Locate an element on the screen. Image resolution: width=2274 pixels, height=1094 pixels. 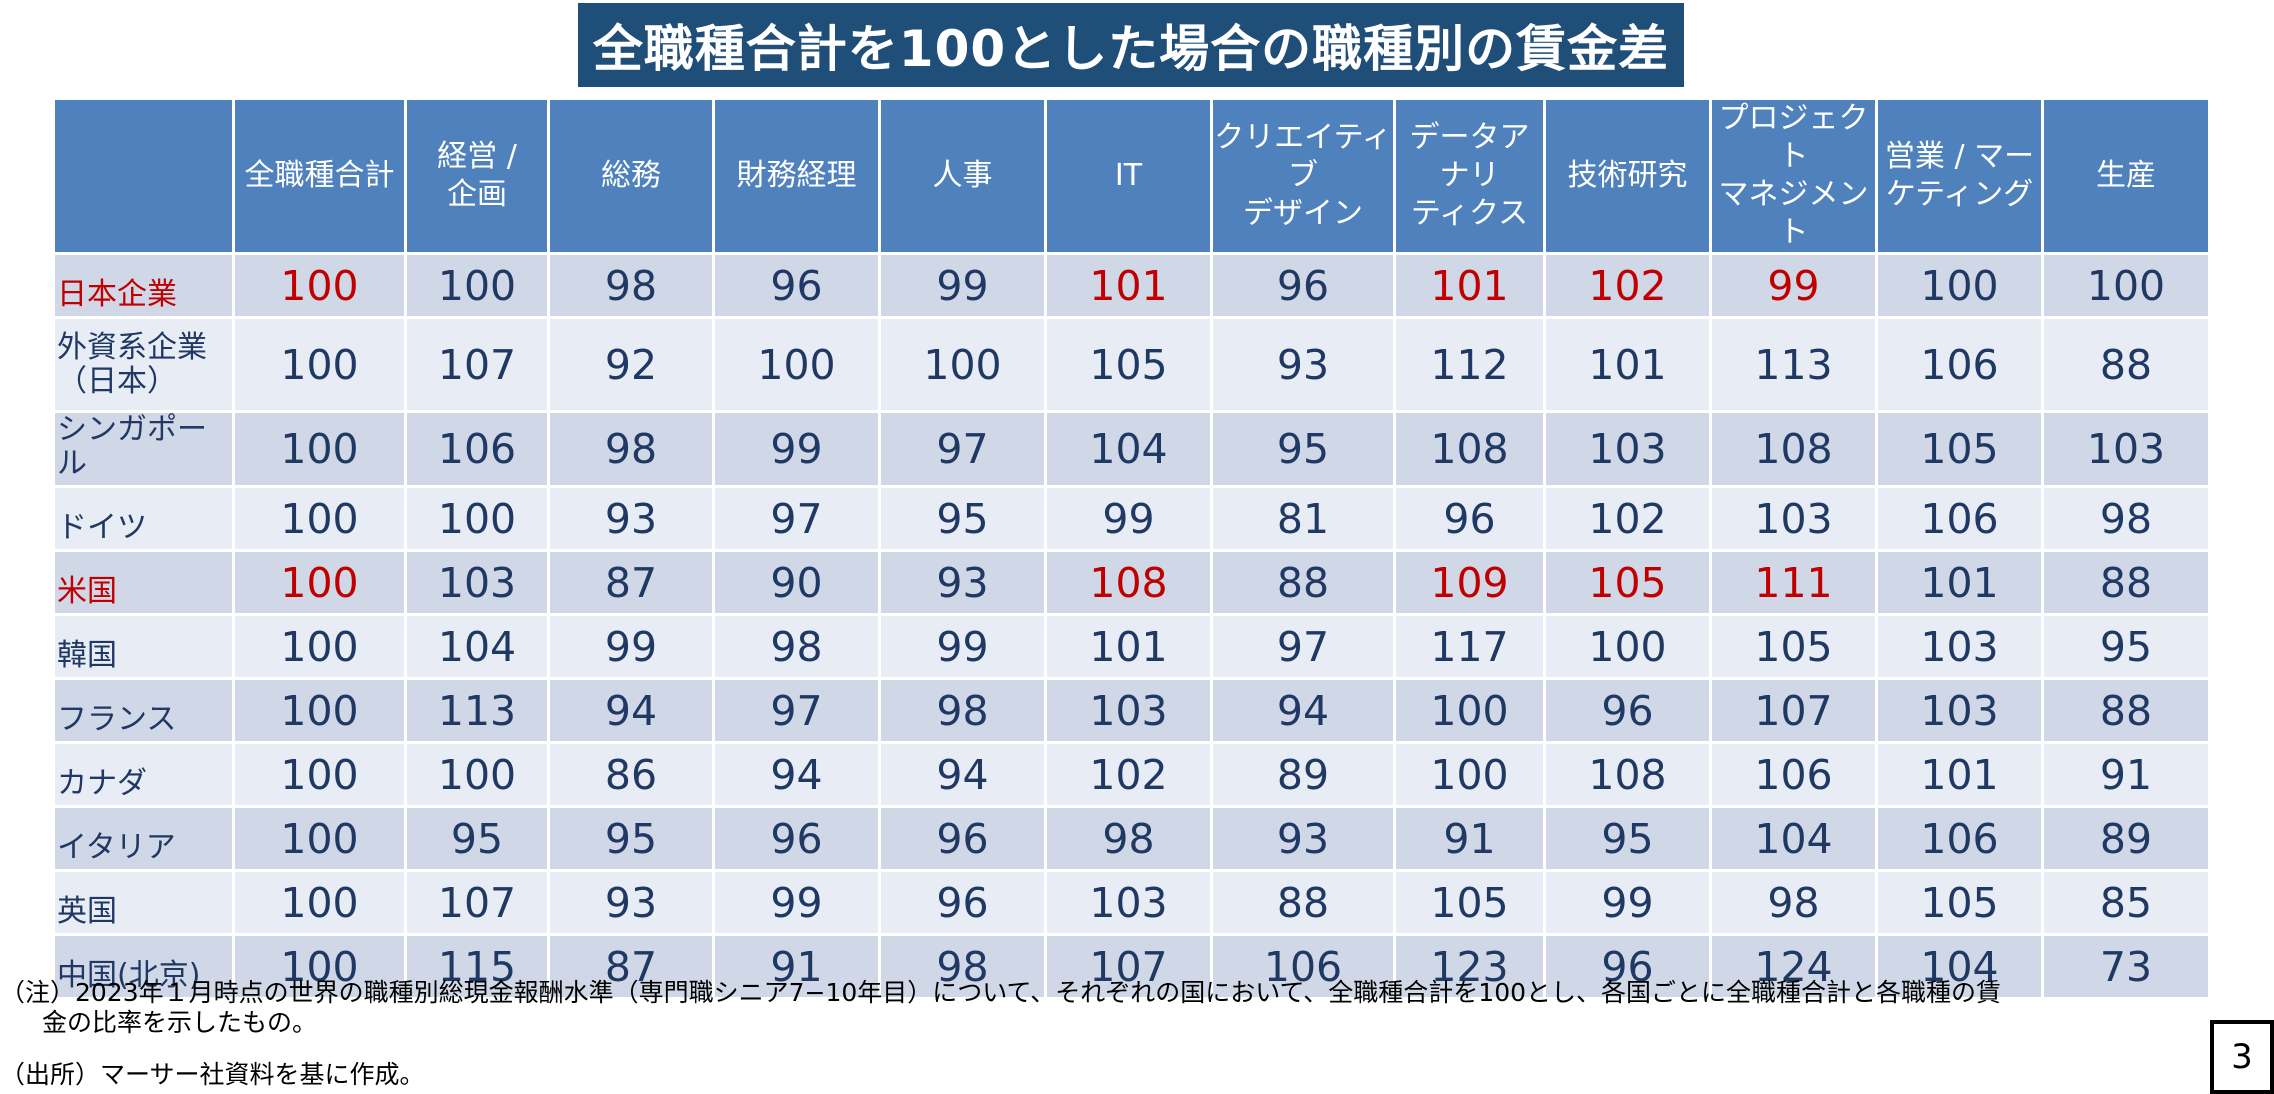
value-cell: 124 is located at coordinates (1793, 966).